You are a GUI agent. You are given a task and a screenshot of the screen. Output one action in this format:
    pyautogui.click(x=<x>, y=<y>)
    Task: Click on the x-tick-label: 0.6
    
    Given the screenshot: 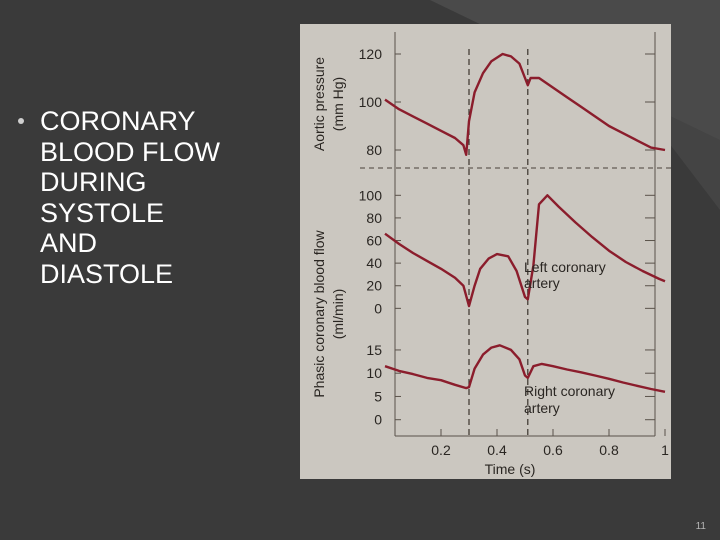 What is the action you would take?
    pyautogui.click(x=553, y=450)
    